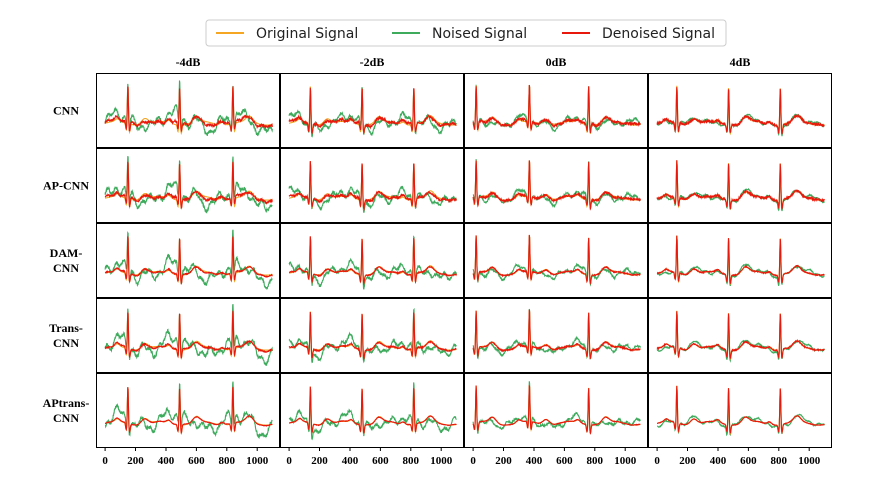  I want to click on x-tick-label: 400, so click(166, 461).